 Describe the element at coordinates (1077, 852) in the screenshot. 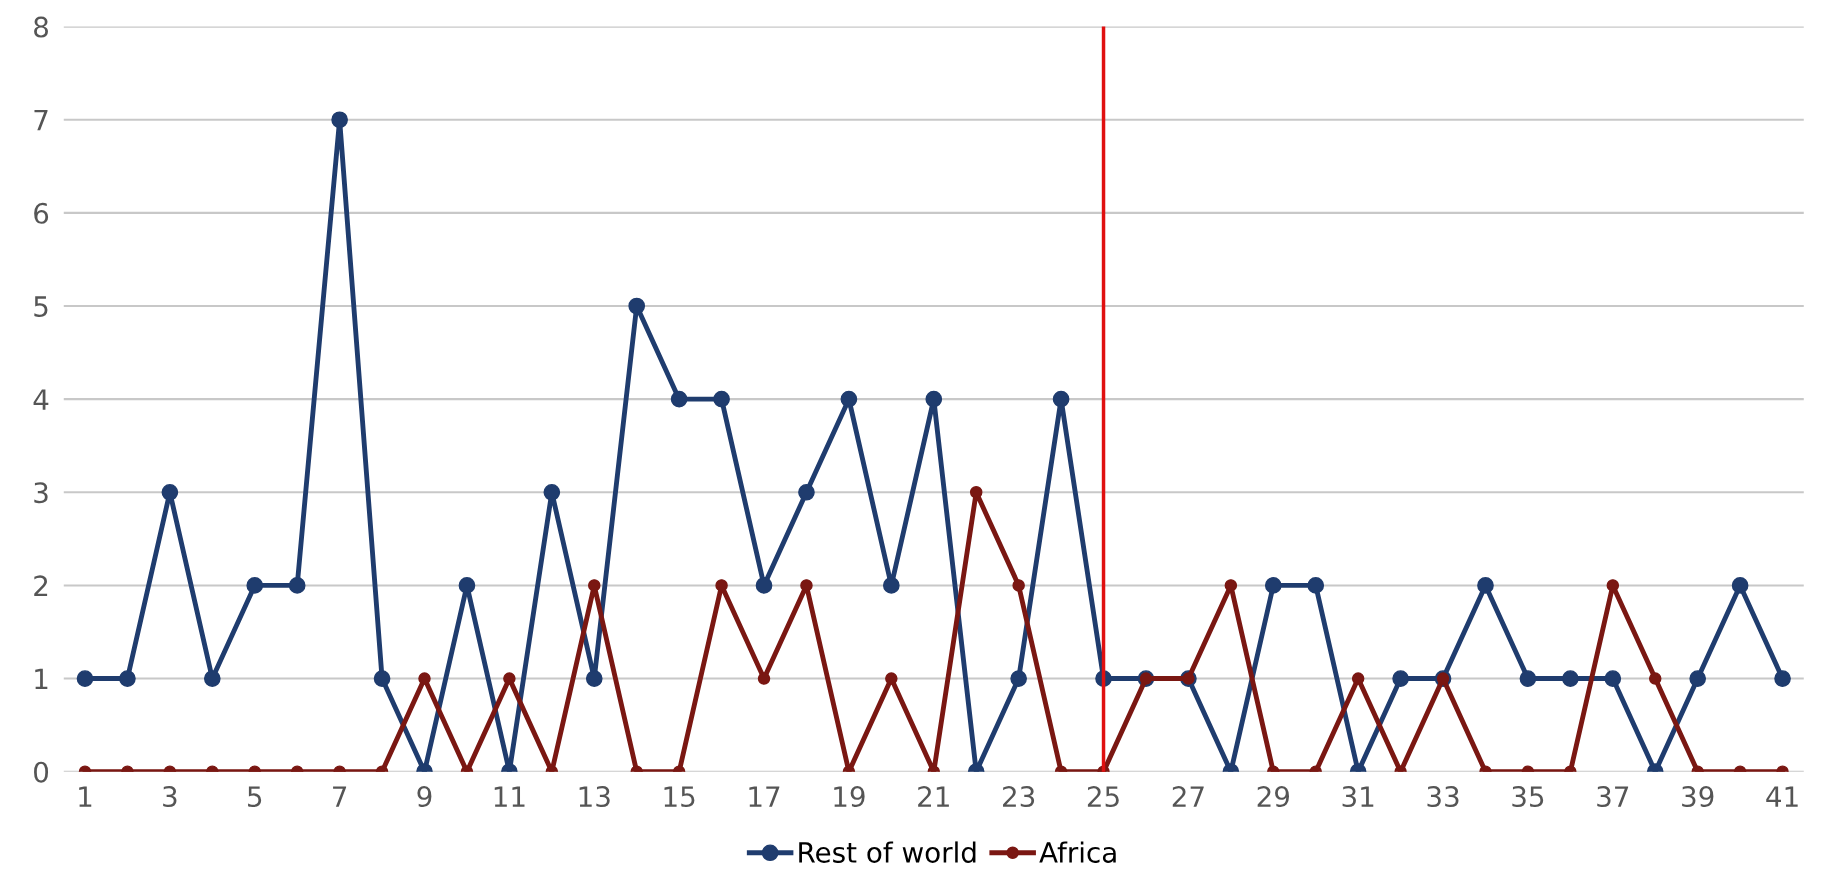

I see `legend-label: Africa` at that location.